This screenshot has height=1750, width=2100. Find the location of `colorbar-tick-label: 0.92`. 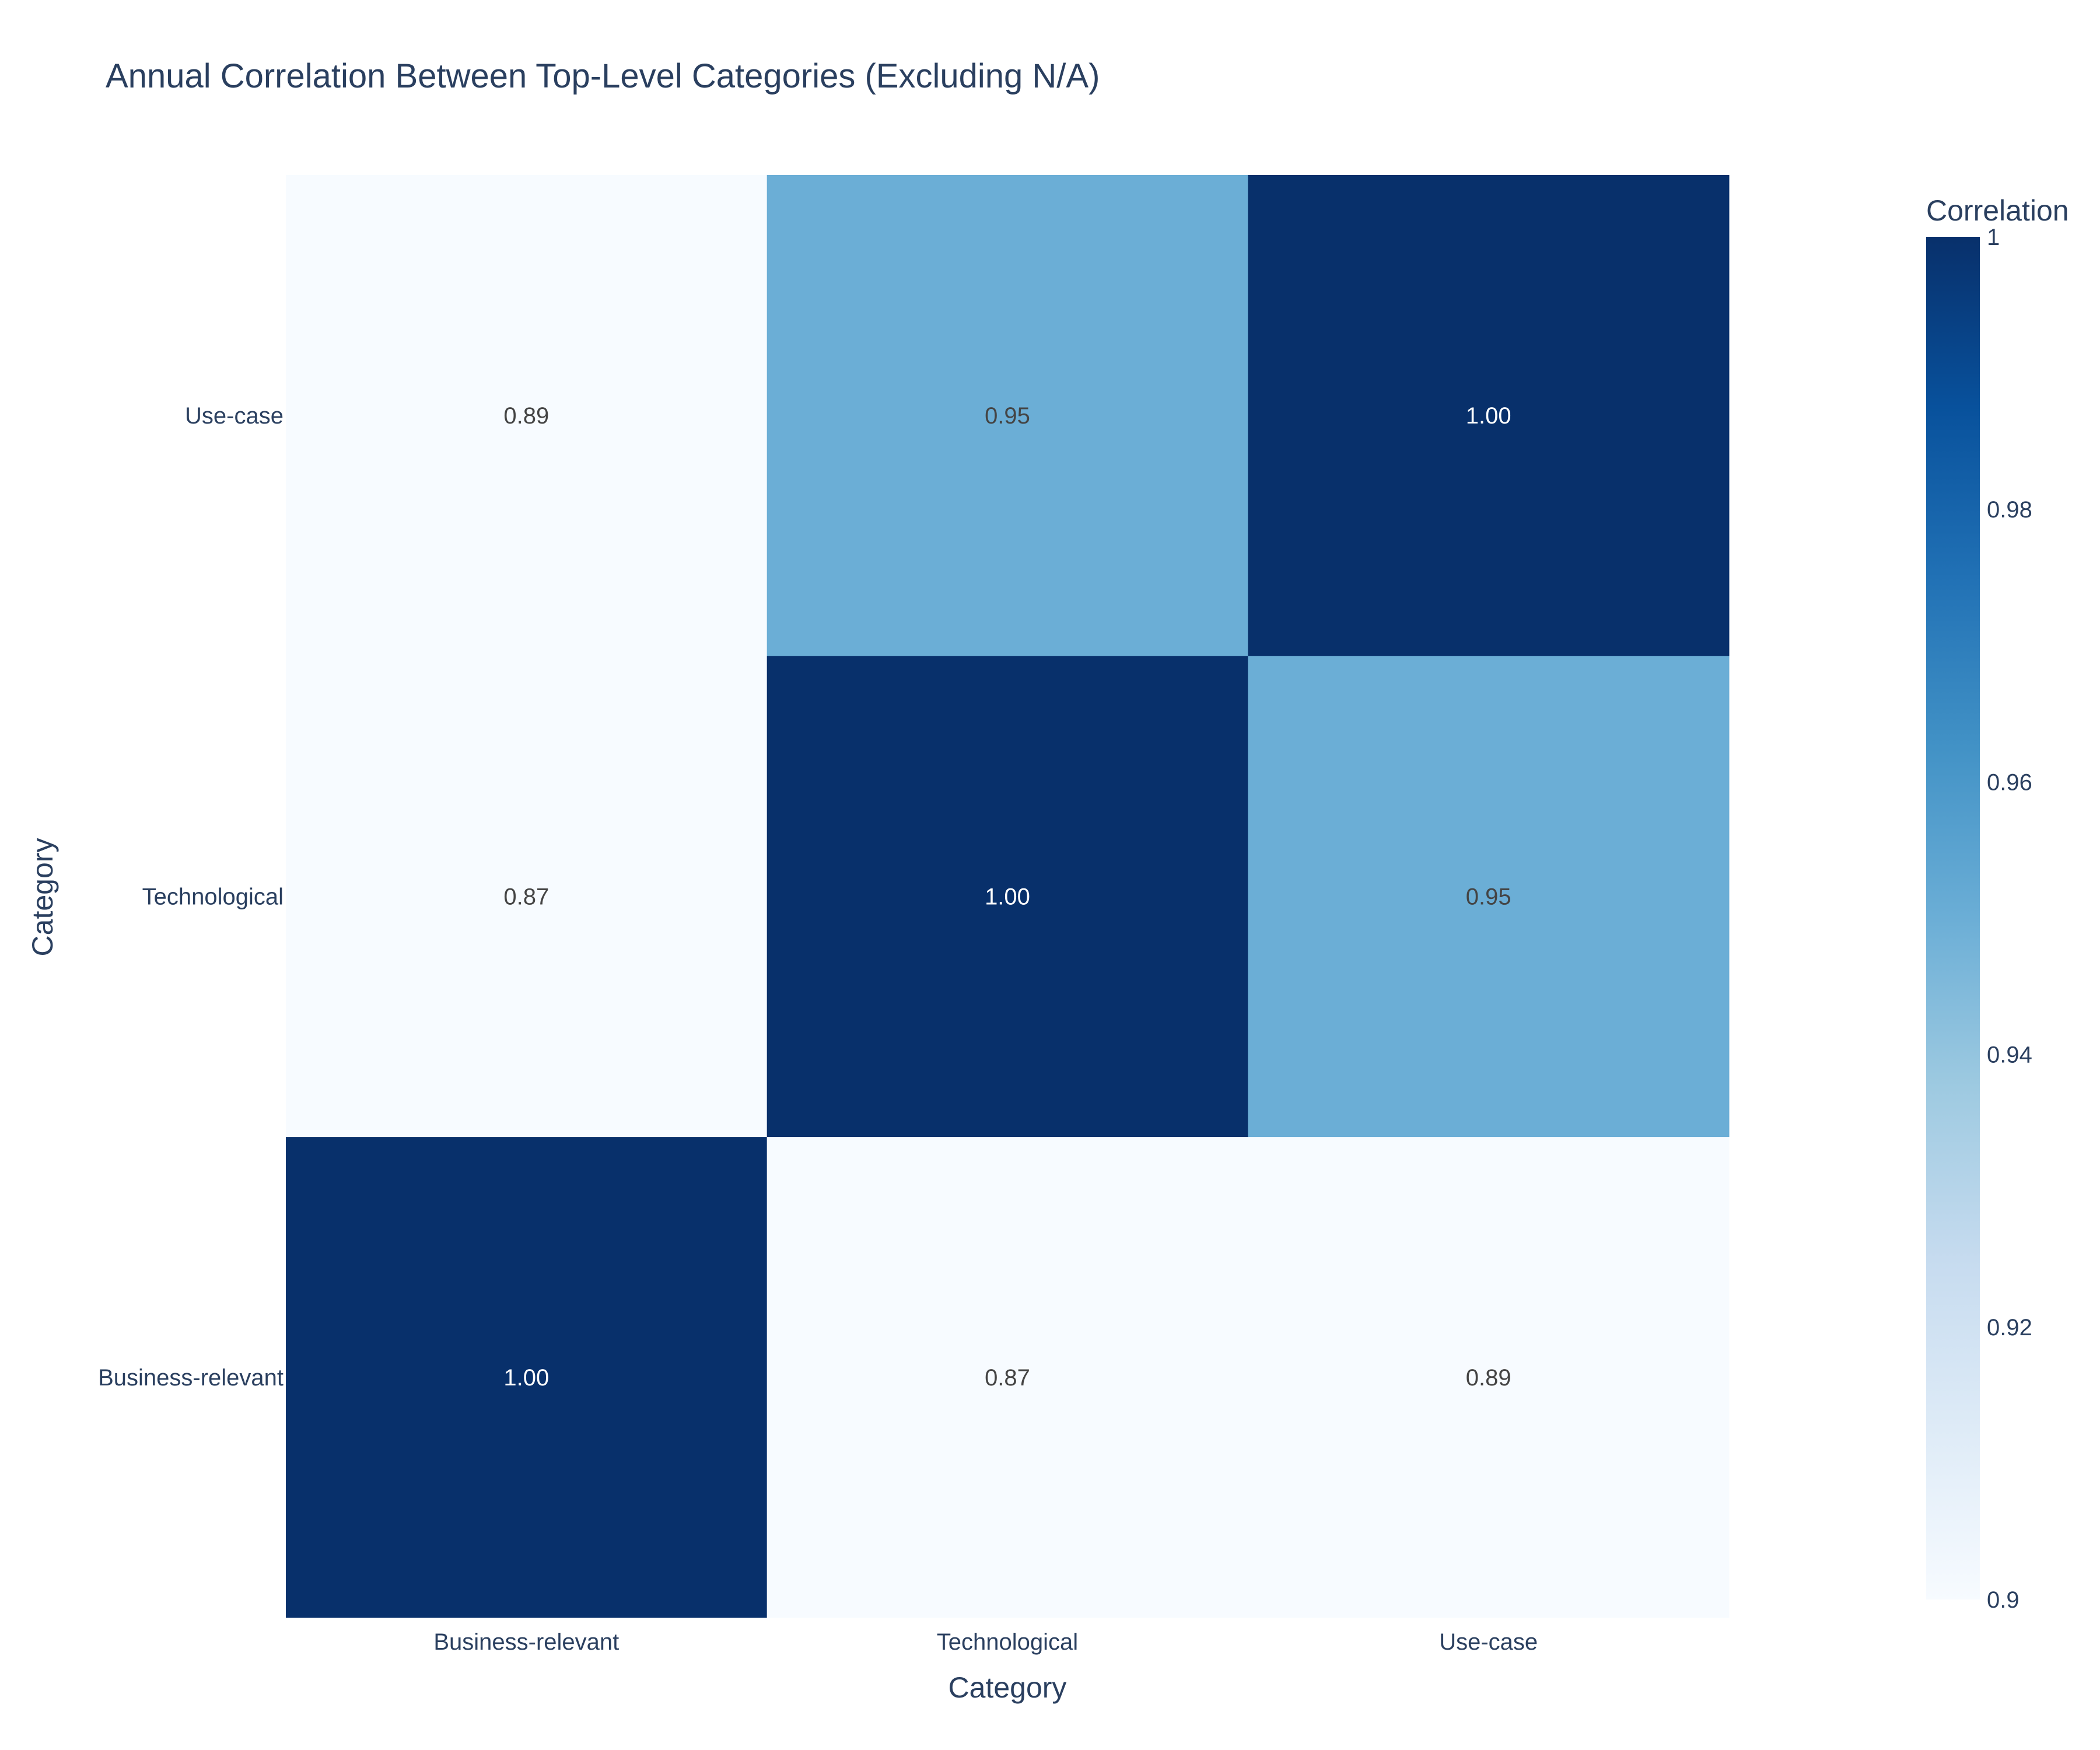

colorbar-tick-label: 0.92 is located at coordinates (2009, 1328).